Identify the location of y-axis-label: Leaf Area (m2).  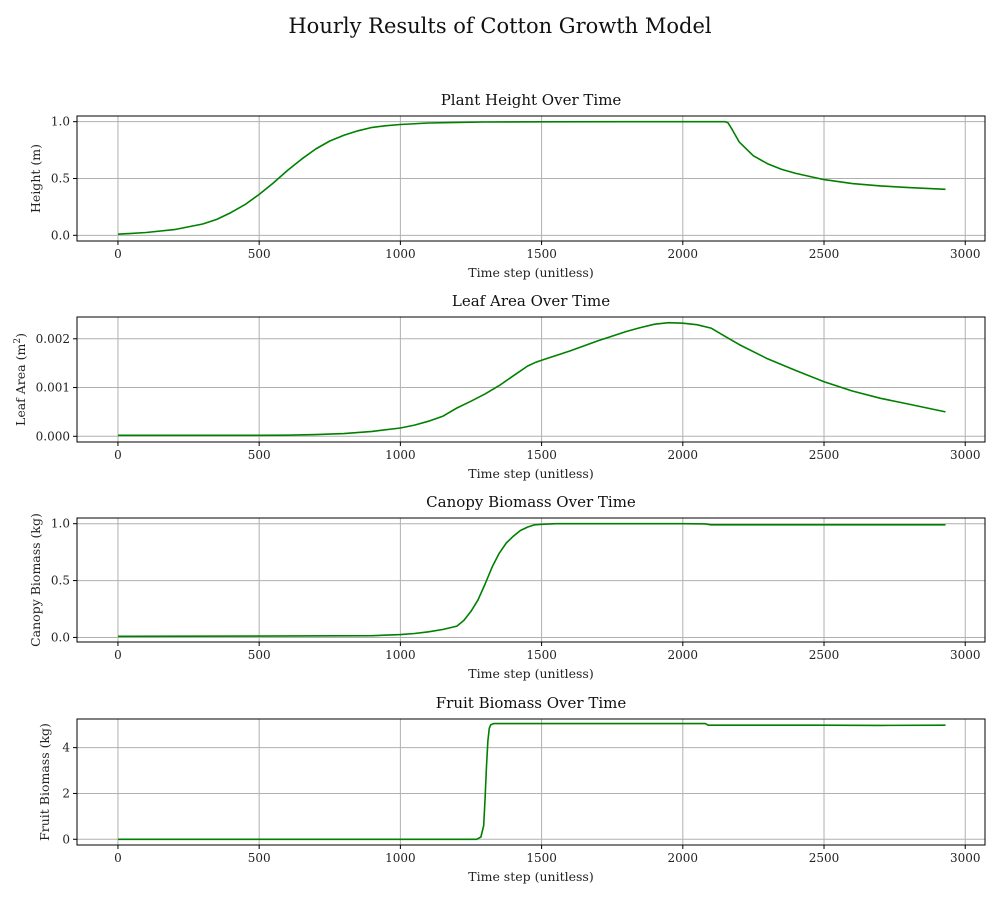
(20, 379).